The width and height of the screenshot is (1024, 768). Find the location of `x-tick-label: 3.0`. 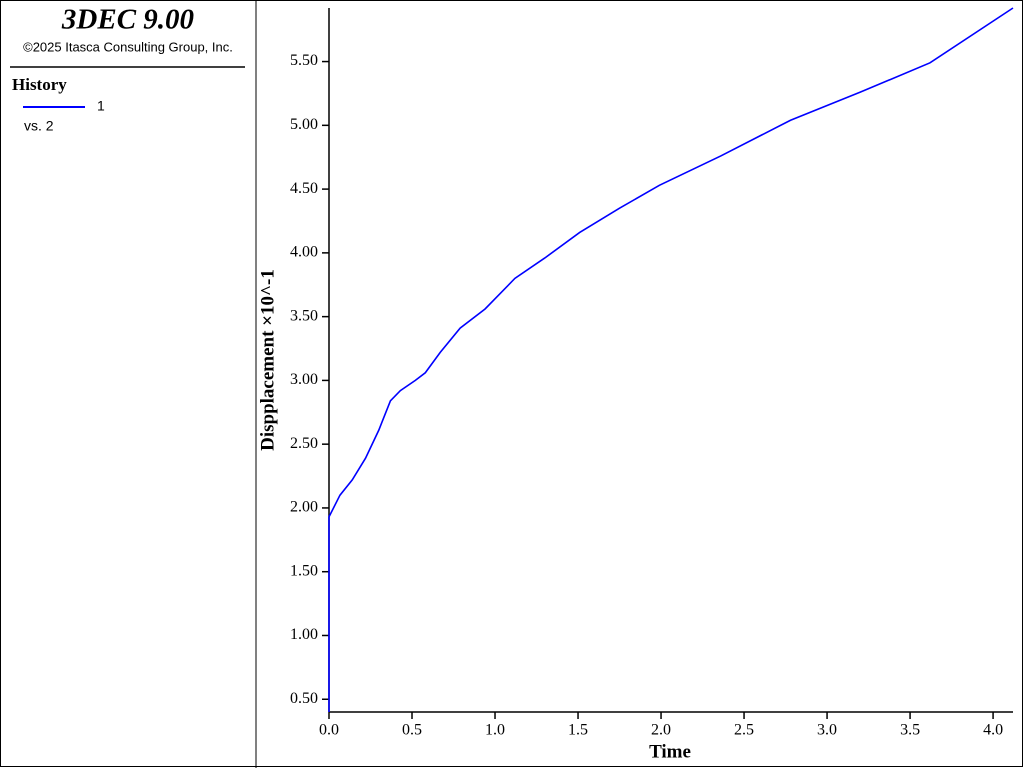

x-tick-label: 3.0 is located at coordinates (827, 730).